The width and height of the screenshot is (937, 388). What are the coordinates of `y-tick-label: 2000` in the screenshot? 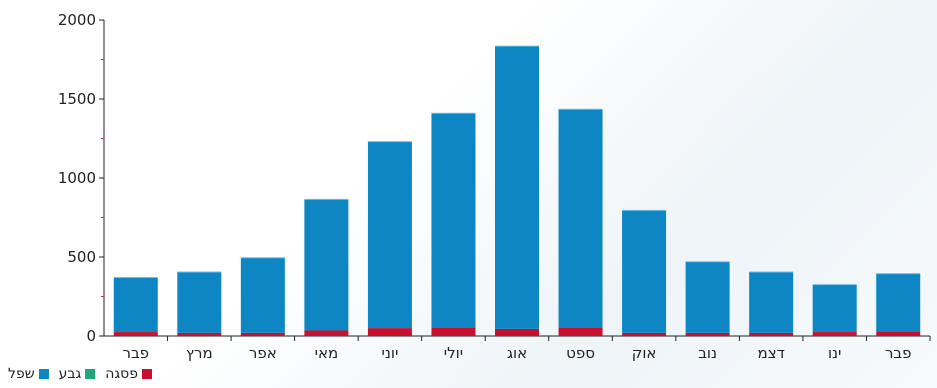 It's located at (77, 20).